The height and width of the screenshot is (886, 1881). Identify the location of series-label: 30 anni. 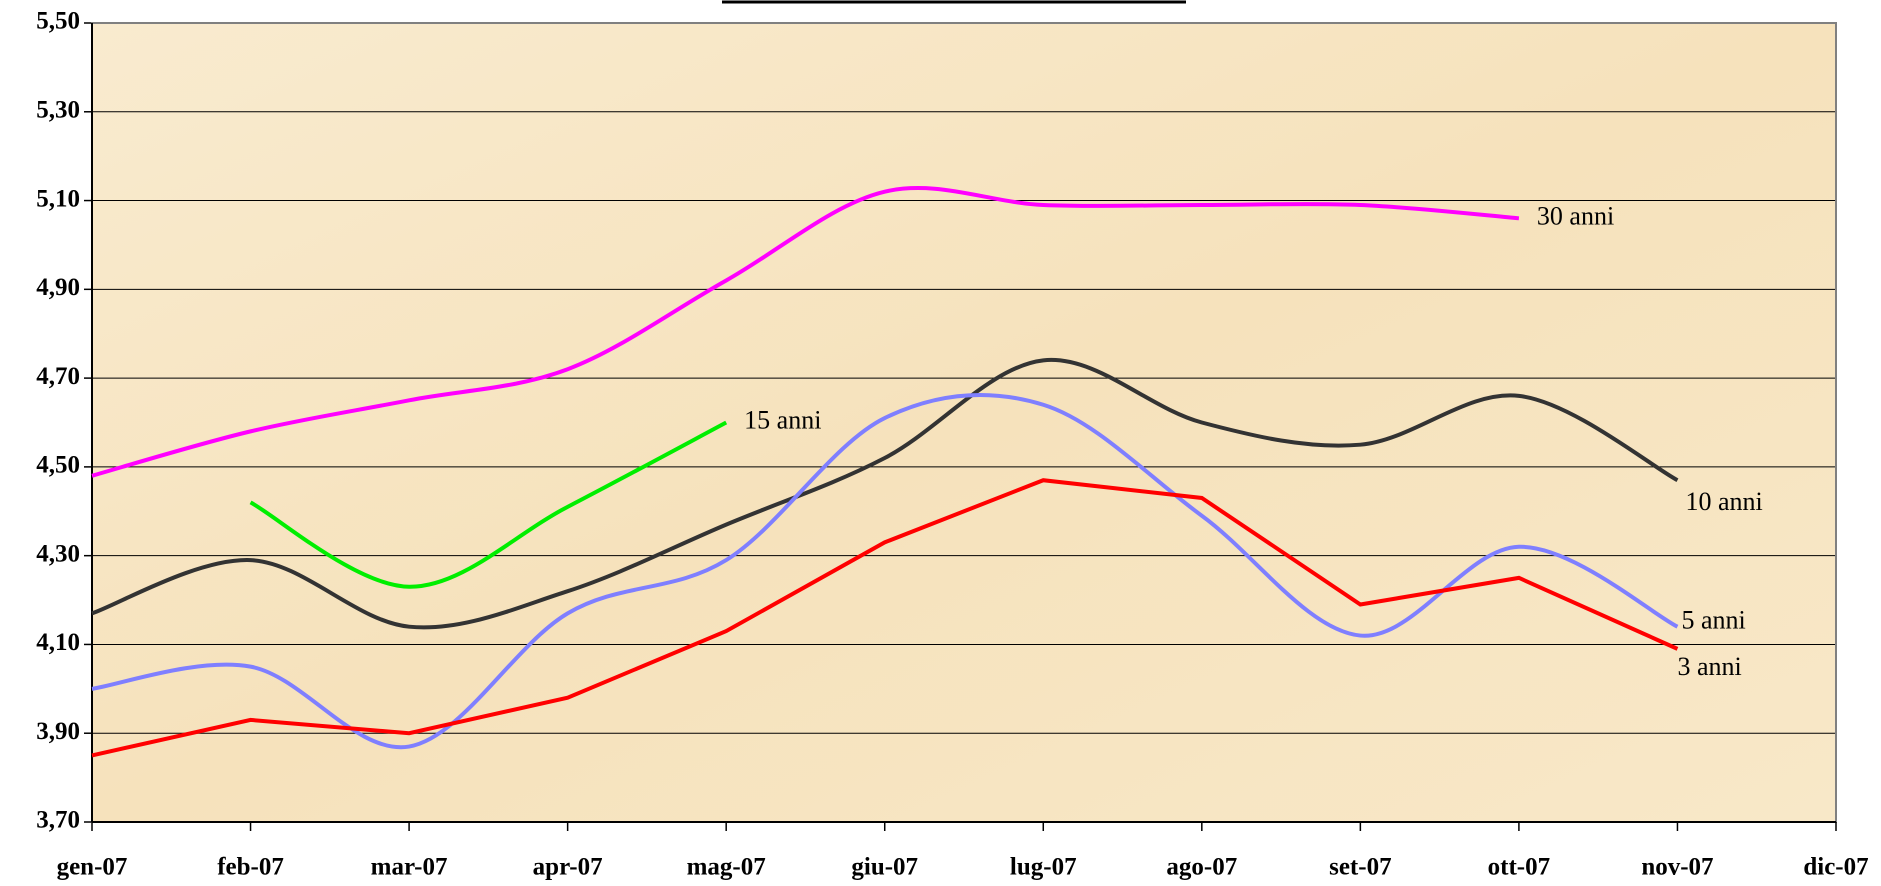
(1575, 215).